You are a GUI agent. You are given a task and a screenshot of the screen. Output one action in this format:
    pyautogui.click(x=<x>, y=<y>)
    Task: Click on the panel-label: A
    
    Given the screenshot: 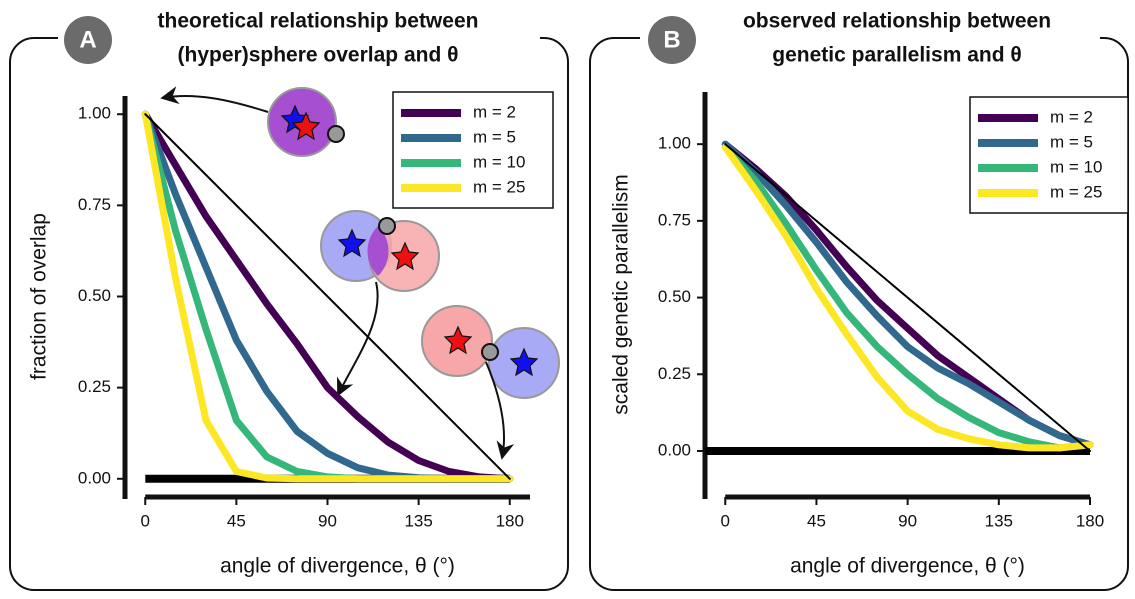 What is the action you would take?
    pyautogui.click(x=87, y=39)
    